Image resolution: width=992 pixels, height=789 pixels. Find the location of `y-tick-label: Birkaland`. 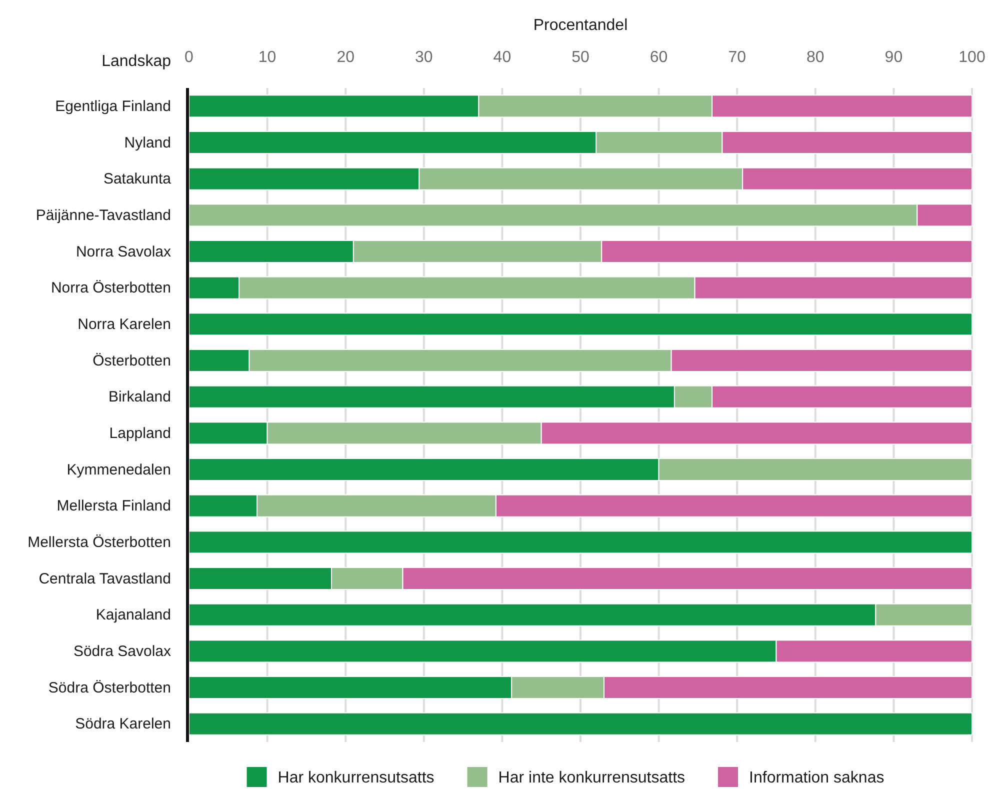

y-tick-label: Birkaland is located at coordinates (139, 397).